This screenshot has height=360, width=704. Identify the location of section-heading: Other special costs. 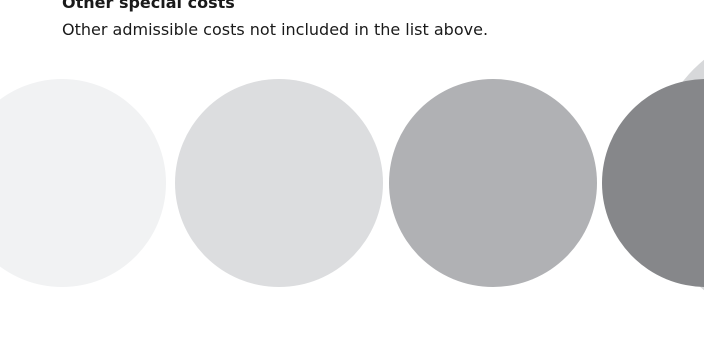
(148, 6).